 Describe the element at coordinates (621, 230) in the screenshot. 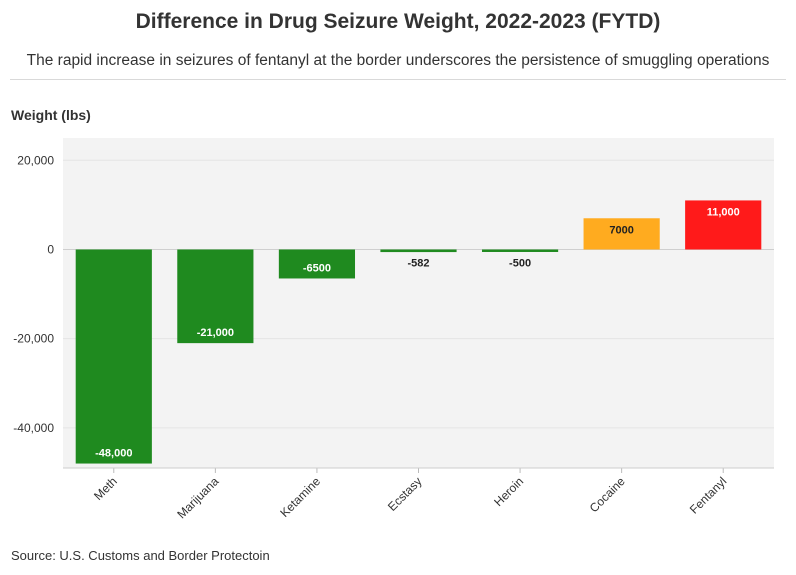

I see `data-label: 7000` at that location.